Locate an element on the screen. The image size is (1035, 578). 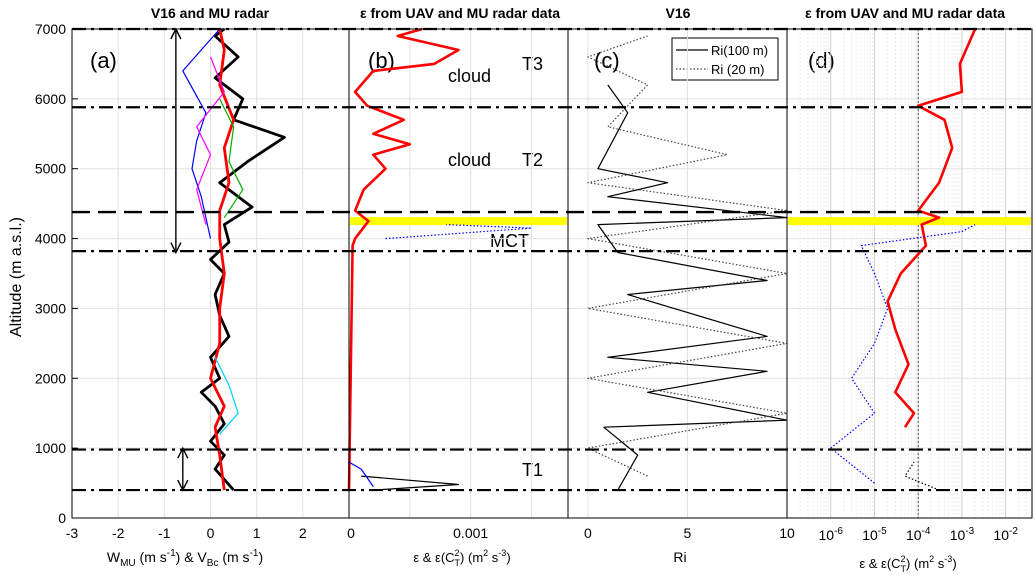
series-b-black is located at coordinates (410, 483).